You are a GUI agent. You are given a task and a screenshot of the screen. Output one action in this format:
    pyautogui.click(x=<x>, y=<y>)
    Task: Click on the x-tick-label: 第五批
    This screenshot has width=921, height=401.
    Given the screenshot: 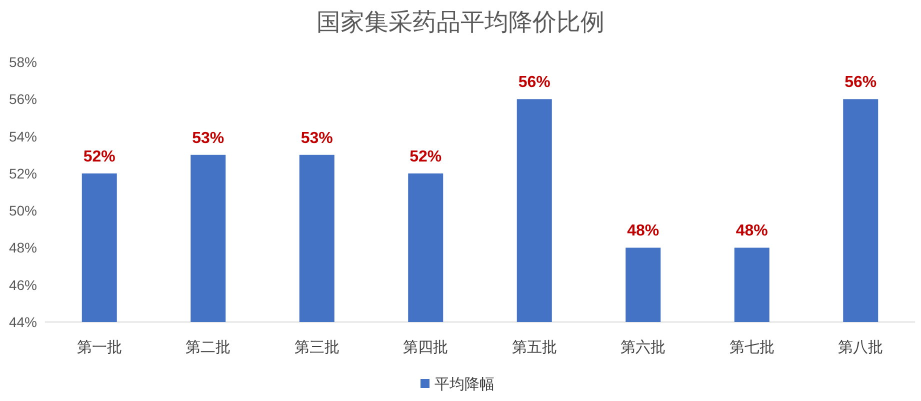 What is the action you would take?
    pyautogui.click(x=534, y=347)
    